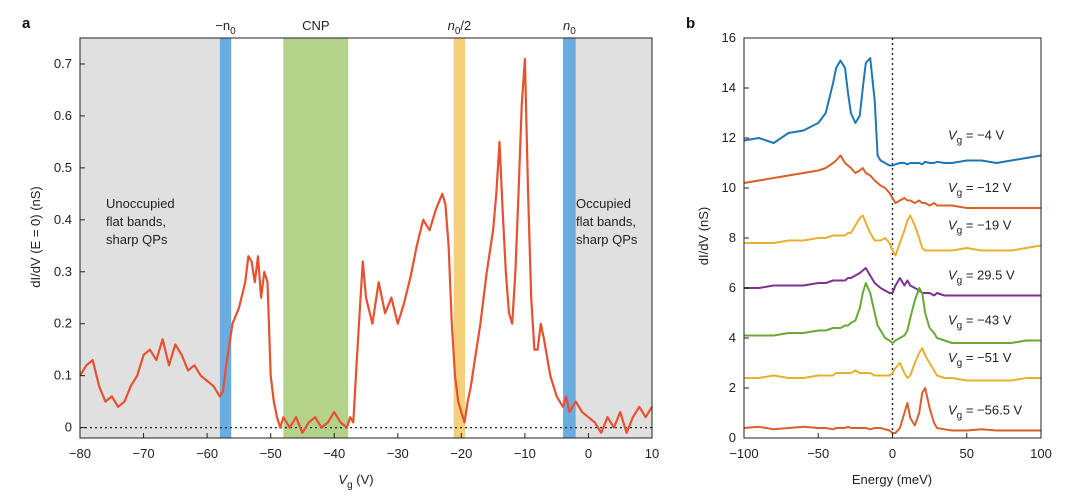 The width and height of the screenshot is (1080, 496). I want to click on panel-b-xtick-label: 50, so click(967, 453).